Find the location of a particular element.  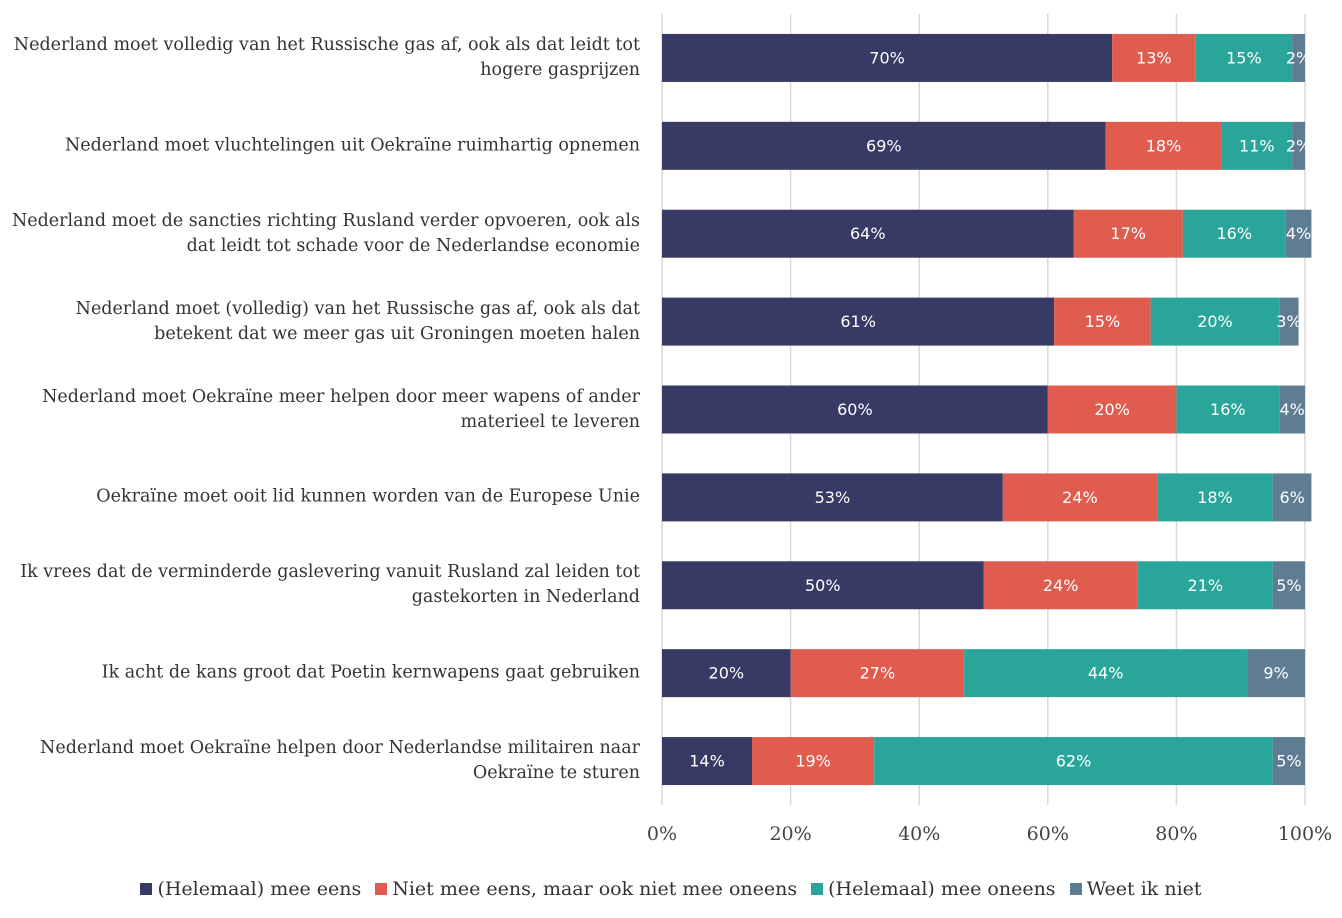

legend-item: Weet ik niet is located at coordinates (1135, 889).